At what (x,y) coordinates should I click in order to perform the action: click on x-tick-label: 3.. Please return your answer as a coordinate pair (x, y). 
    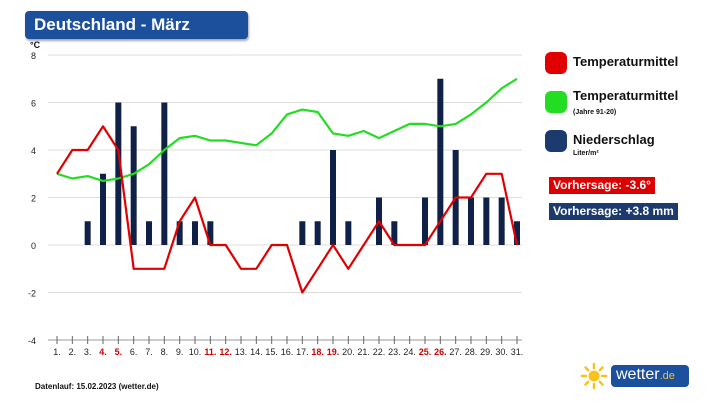
    Looking at the image, I should click on (88, 352).